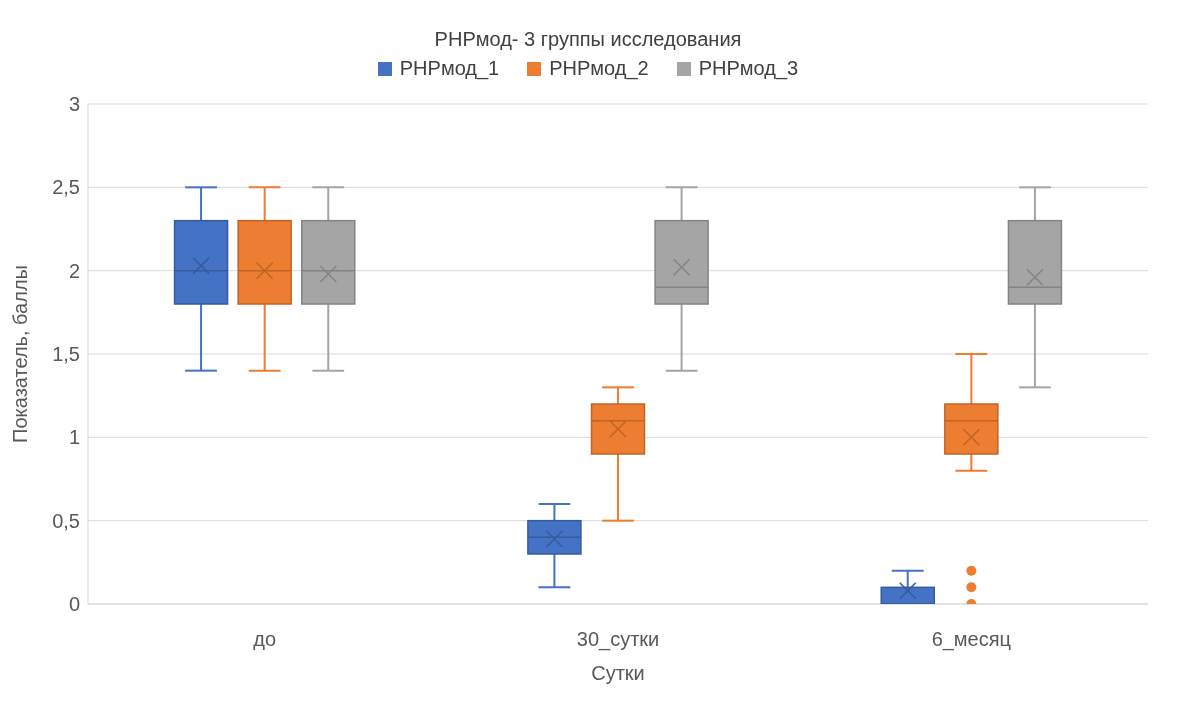 Image resolution: width=1181 pixels, height=727 pixels. I want to click on y-tick-label: 0, so click(74, 604).